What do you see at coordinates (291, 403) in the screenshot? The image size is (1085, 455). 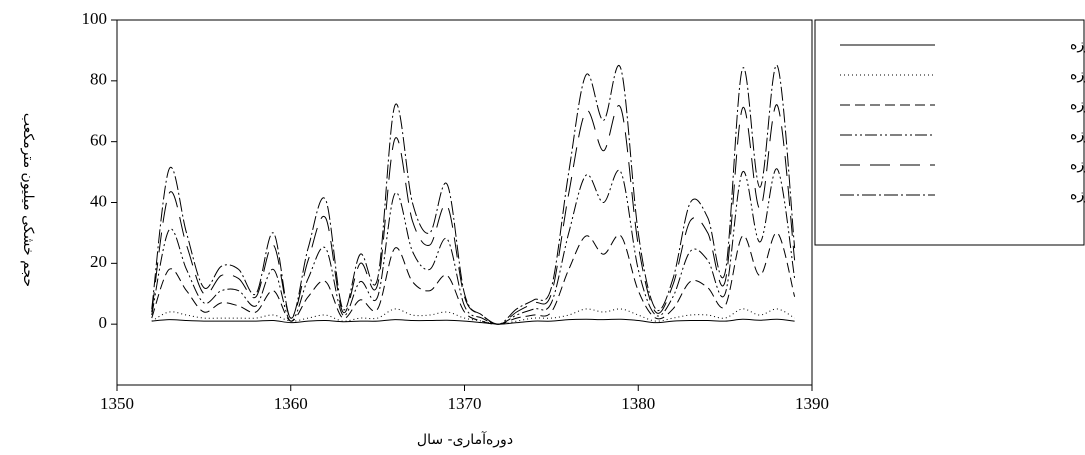 I see `x-tick-label: 1360` at bounding box center [291, 403].